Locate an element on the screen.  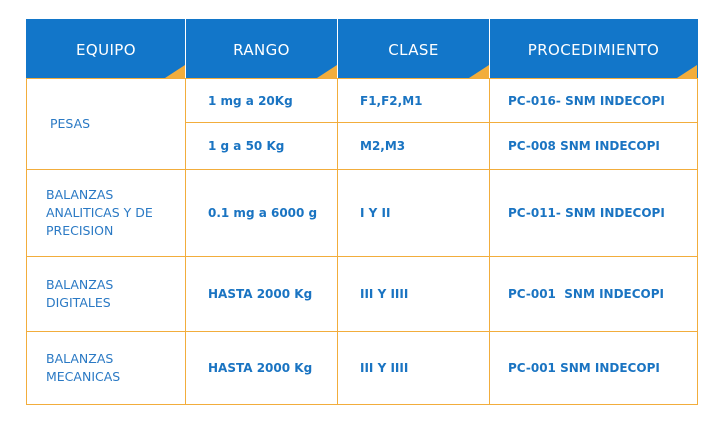
header-rango: RANGO is located at coordinates (261, 49).